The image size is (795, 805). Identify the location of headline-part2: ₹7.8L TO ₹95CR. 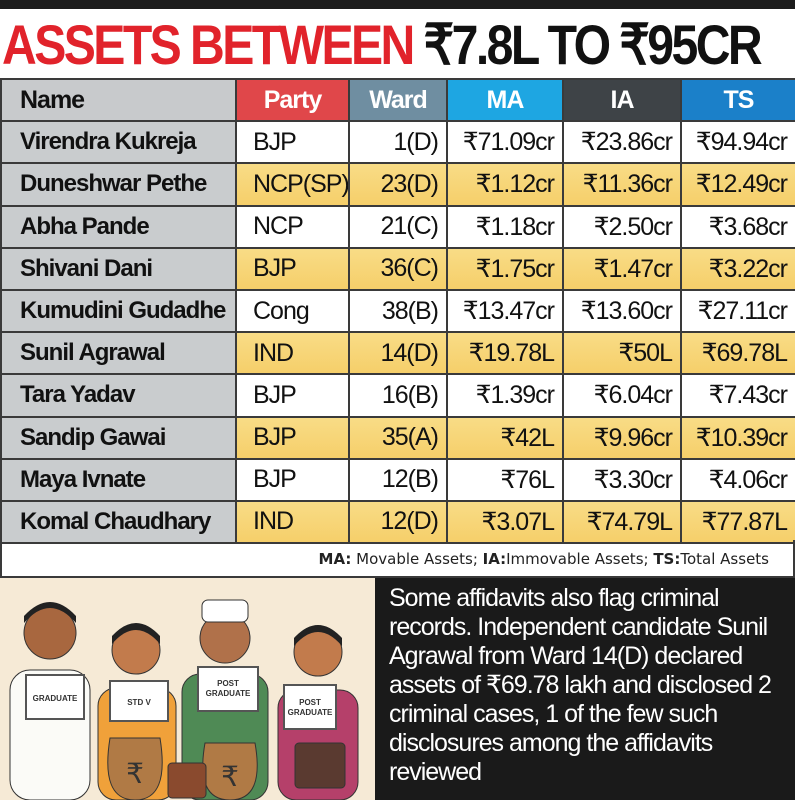
(593, 44).